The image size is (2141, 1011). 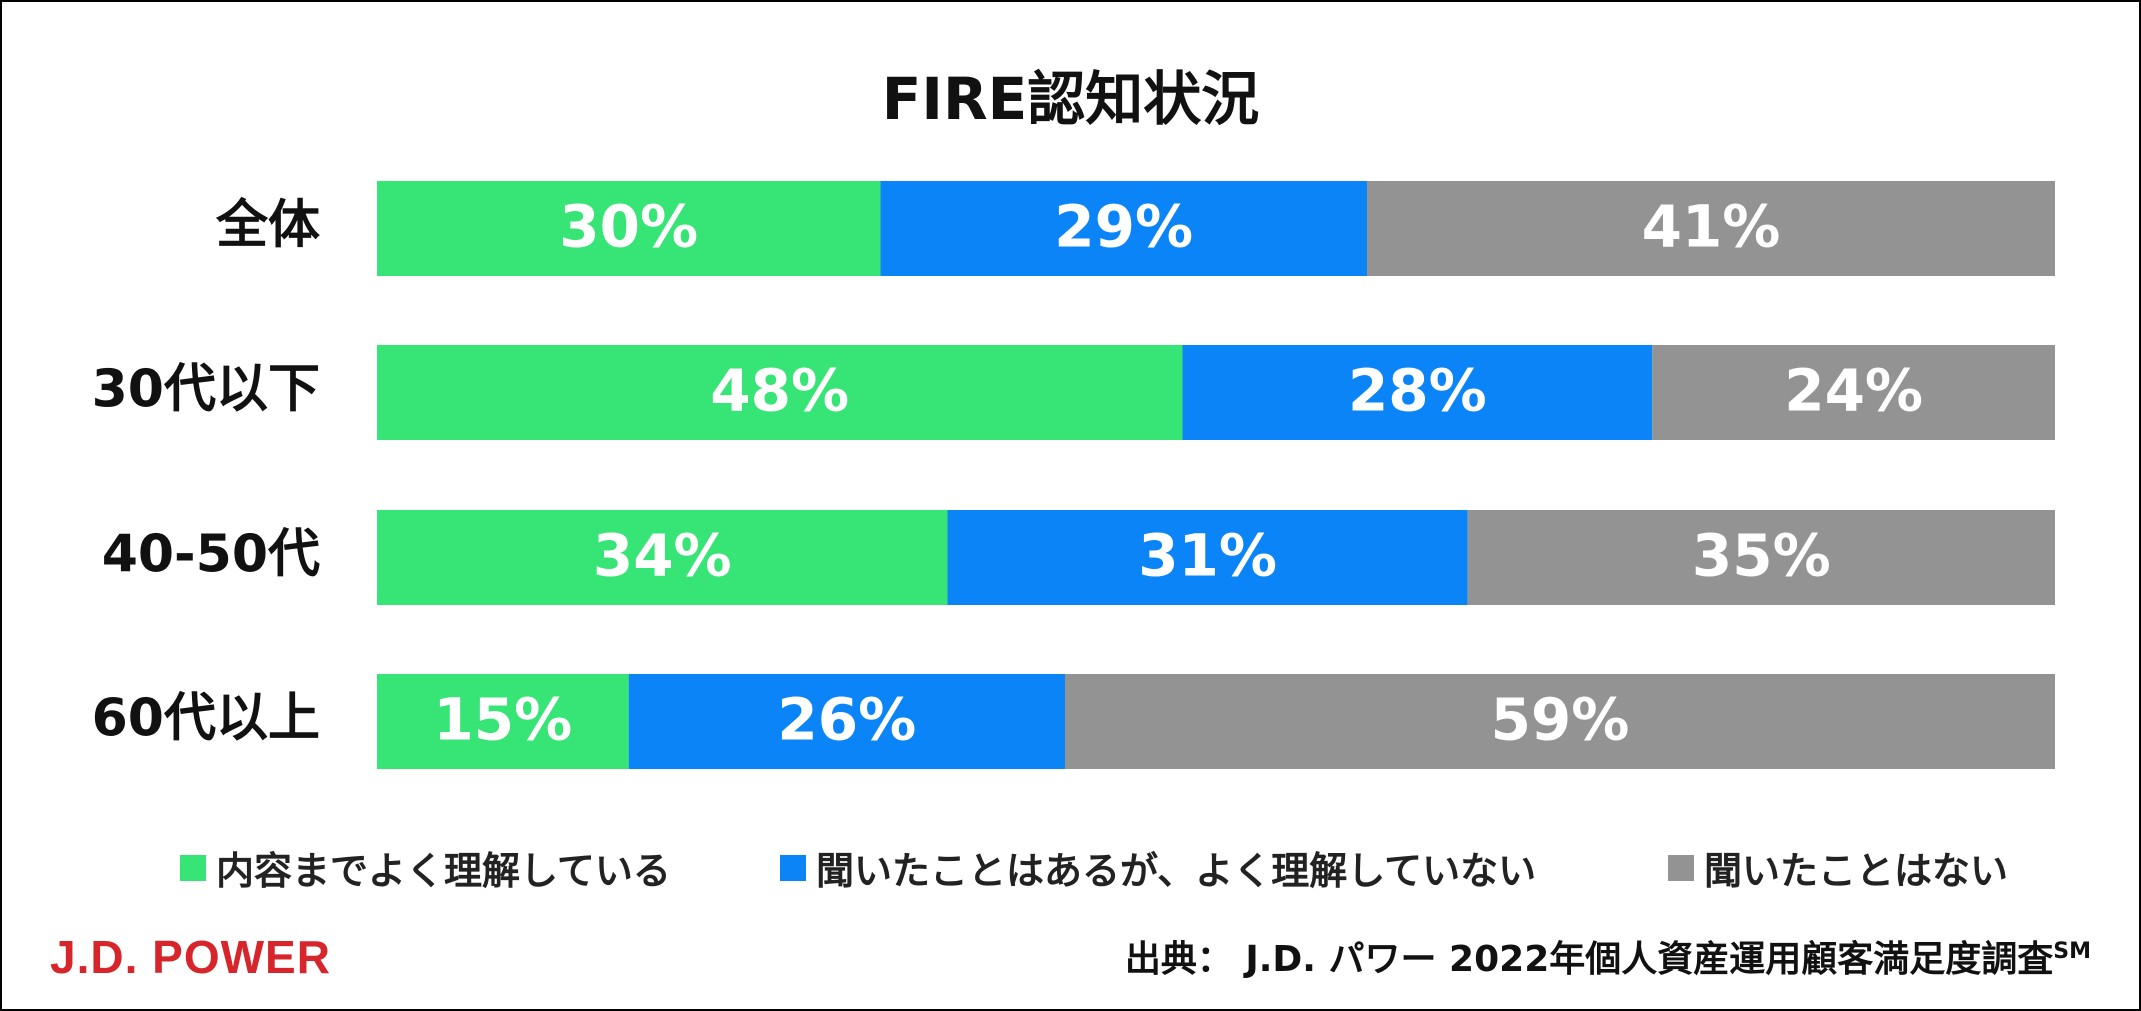 I want to click on chart-title: FIRE認知状況, so click(x=1070, y=99).